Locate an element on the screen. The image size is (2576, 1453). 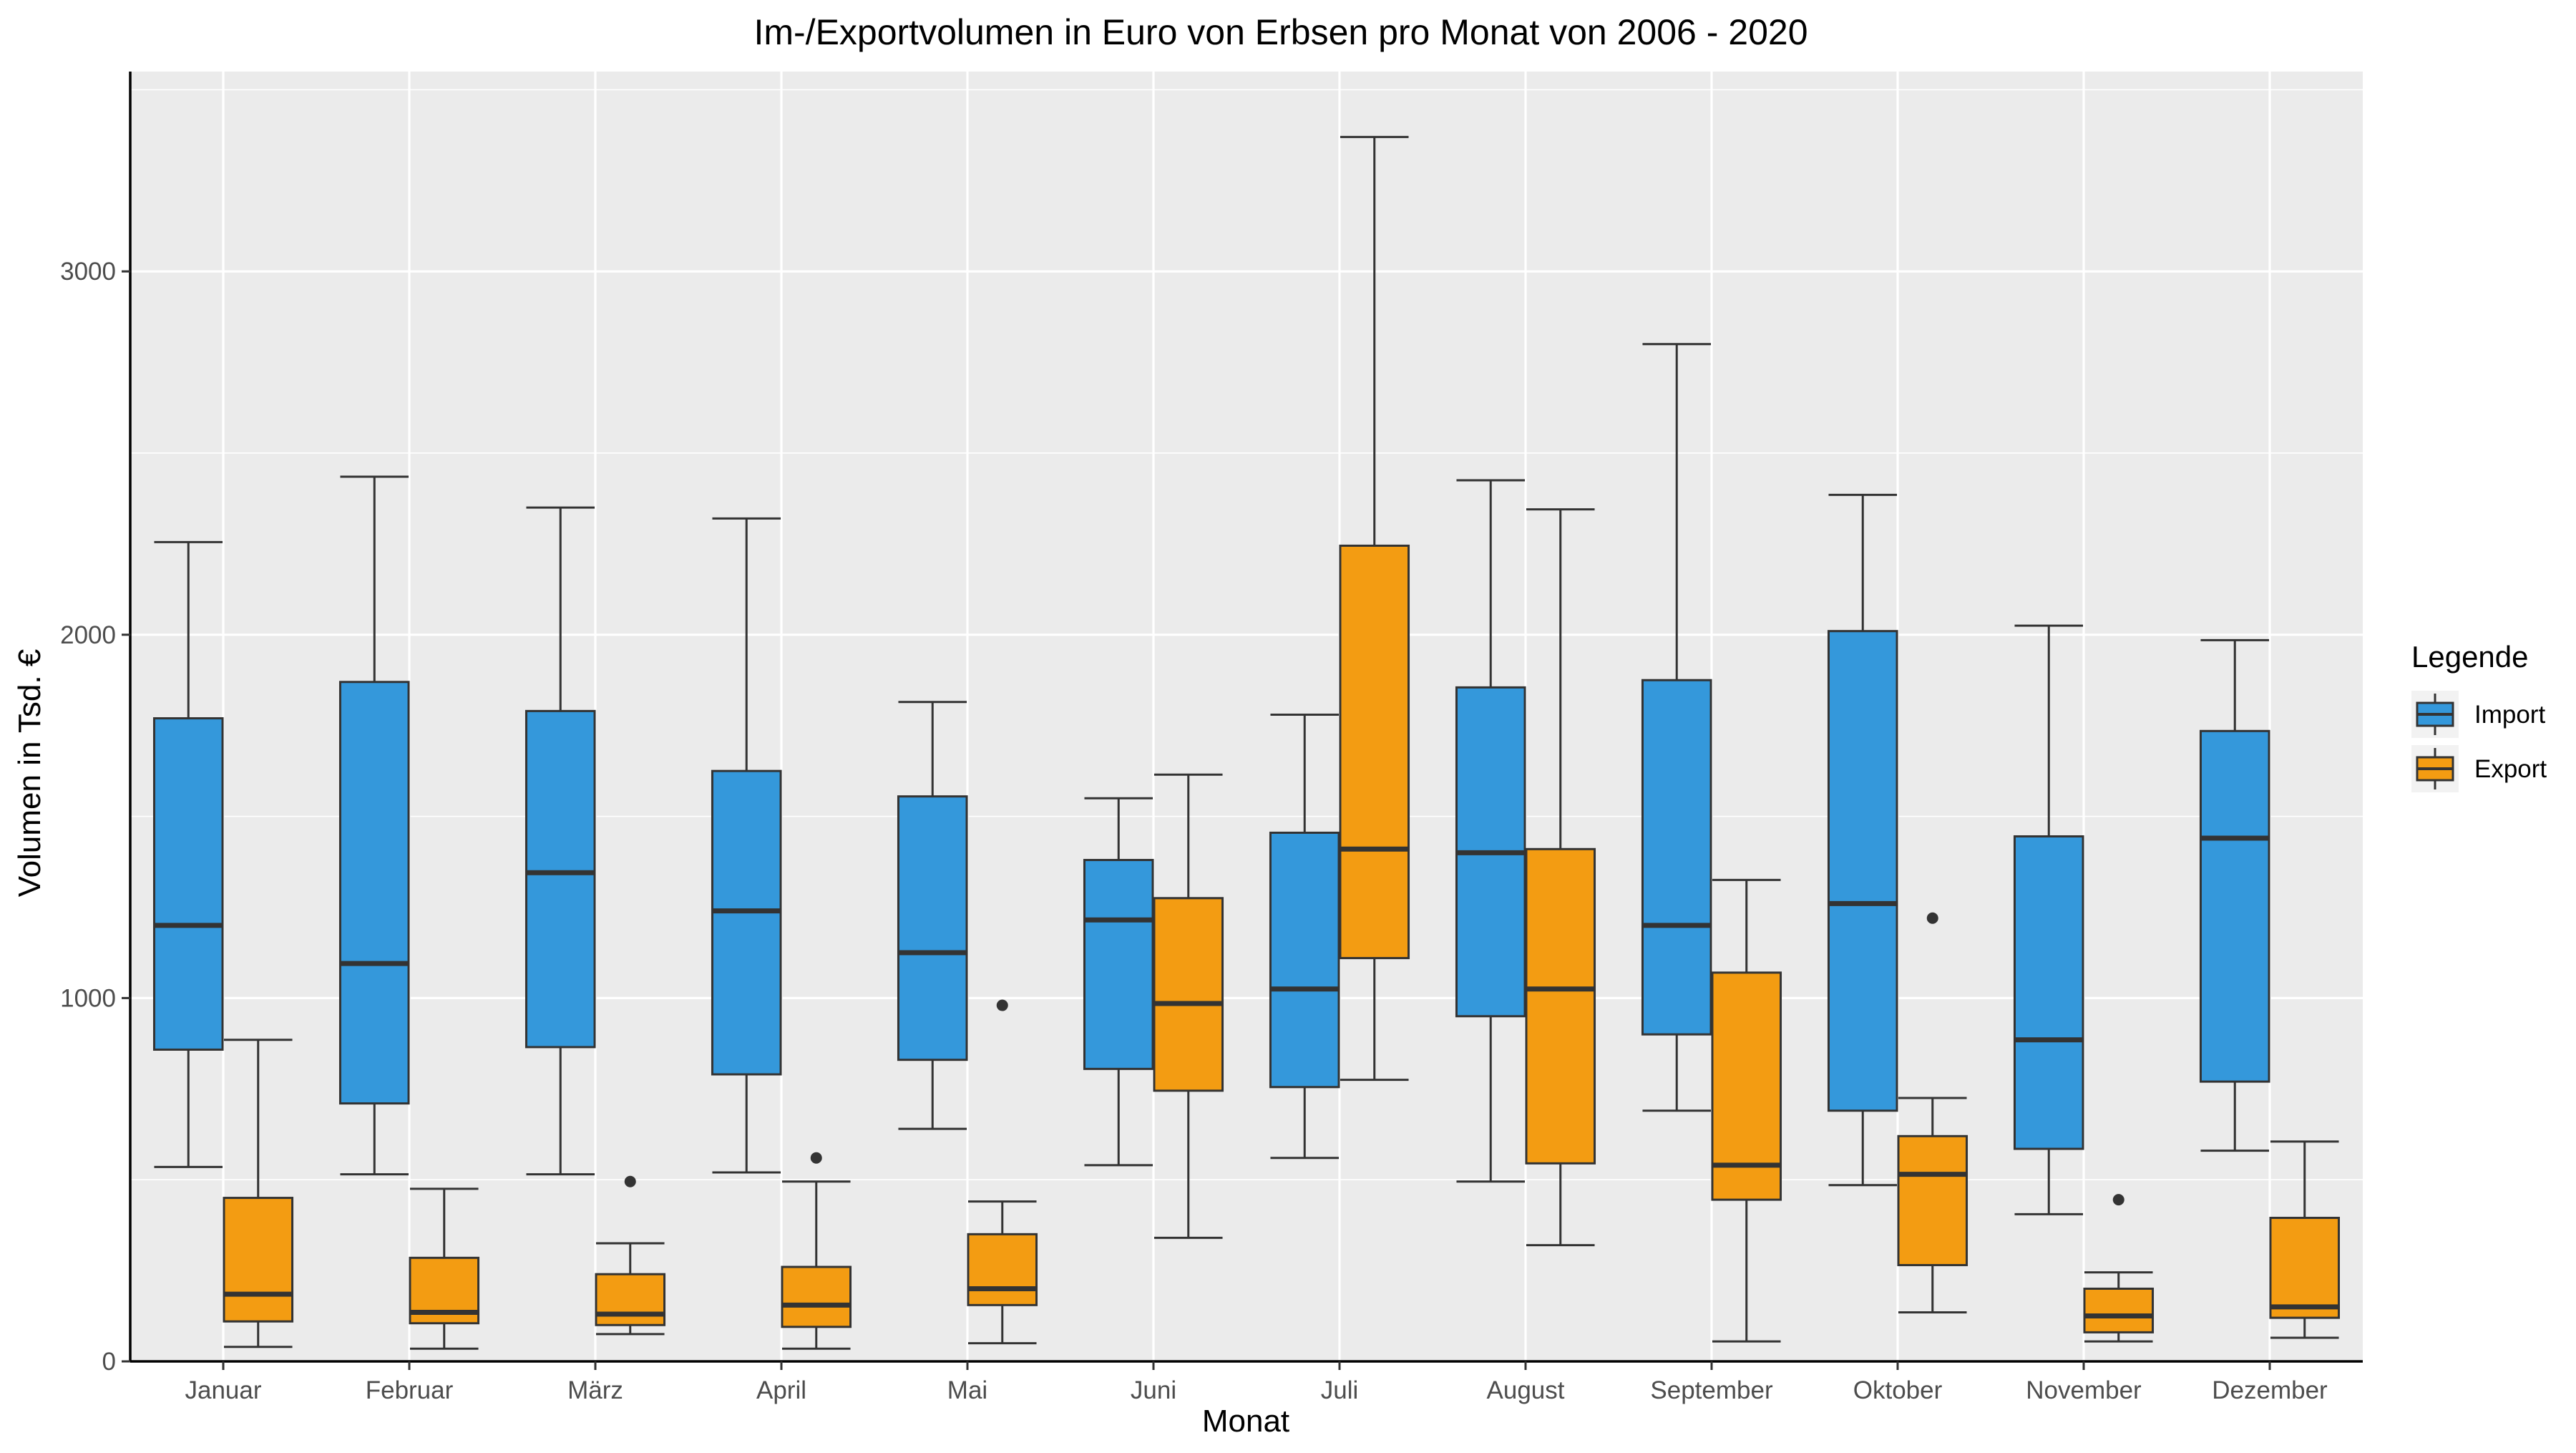
legend-item-import: Import is located at coordinates (2478, 714).